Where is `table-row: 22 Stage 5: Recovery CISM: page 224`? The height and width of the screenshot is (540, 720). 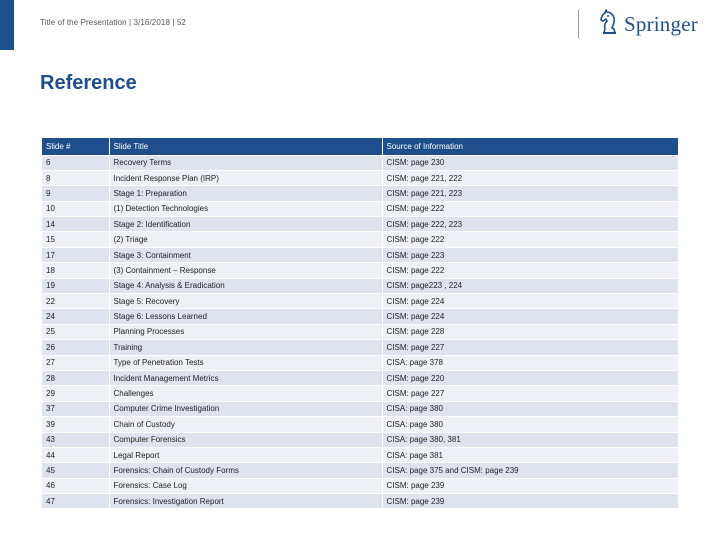 table-row: 22 Stage 5: Recovery CISM: page 224 is located at coordinates (360, 301).